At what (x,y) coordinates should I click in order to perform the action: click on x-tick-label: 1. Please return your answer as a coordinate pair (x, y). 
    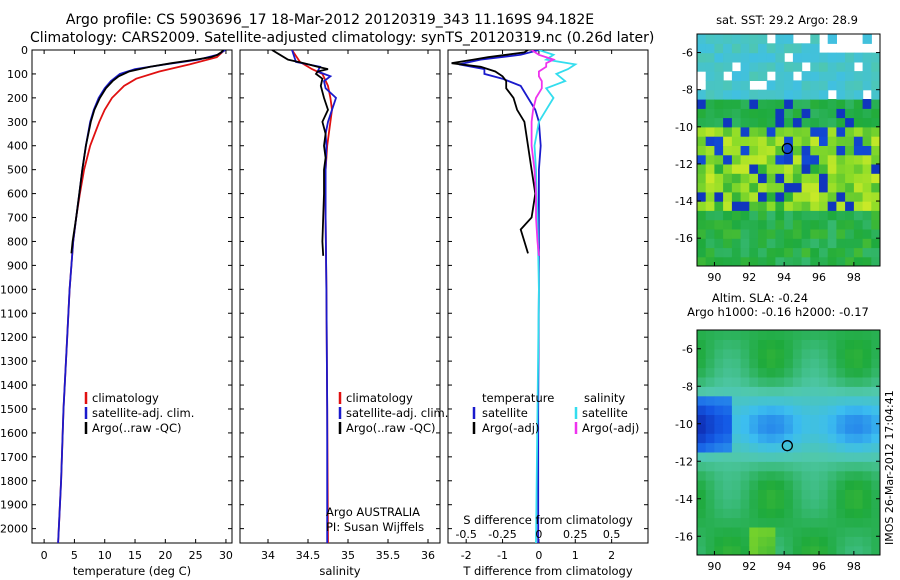
    Looking at the image, I should click on (575, 555).